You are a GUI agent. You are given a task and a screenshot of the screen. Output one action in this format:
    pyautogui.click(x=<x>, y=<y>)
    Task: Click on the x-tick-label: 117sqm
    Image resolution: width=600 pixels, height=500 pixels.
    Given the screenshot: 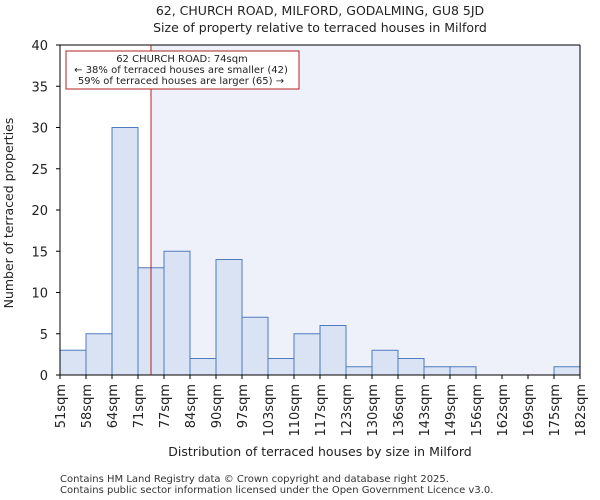 What is the action you would take?
    pyautogui.click(x=321, y=410)
    